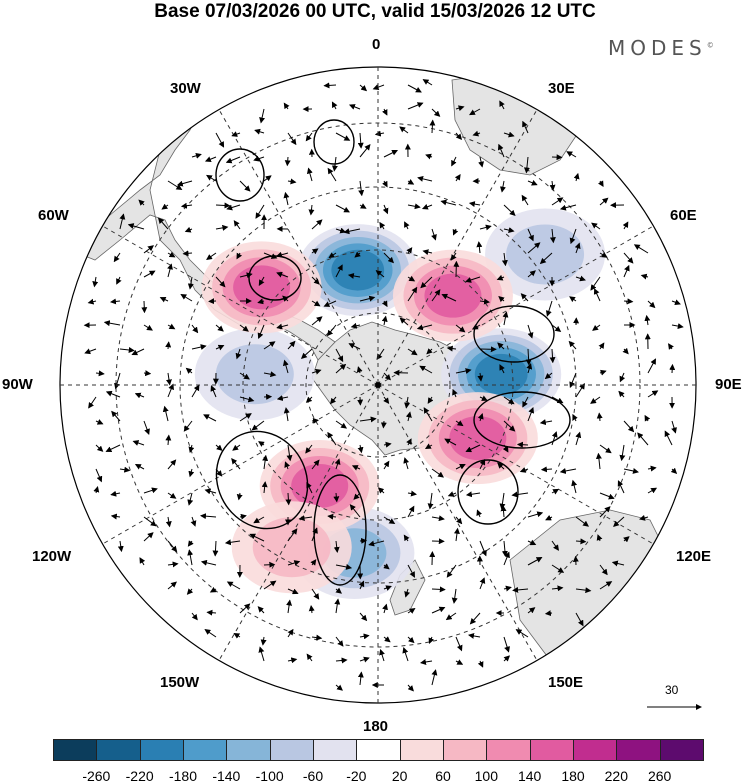  I want to click on lon-label-120e: 120E, so click(693, 556).